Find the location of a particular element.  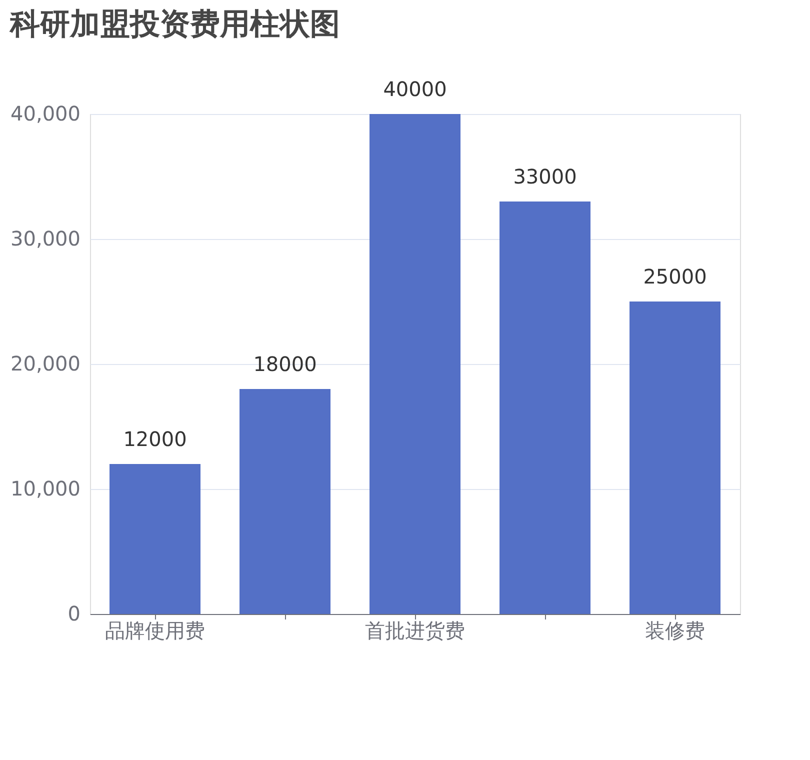

chart-title: 科研加盟投资费用柱状图 is located at coordinates (174, 24).